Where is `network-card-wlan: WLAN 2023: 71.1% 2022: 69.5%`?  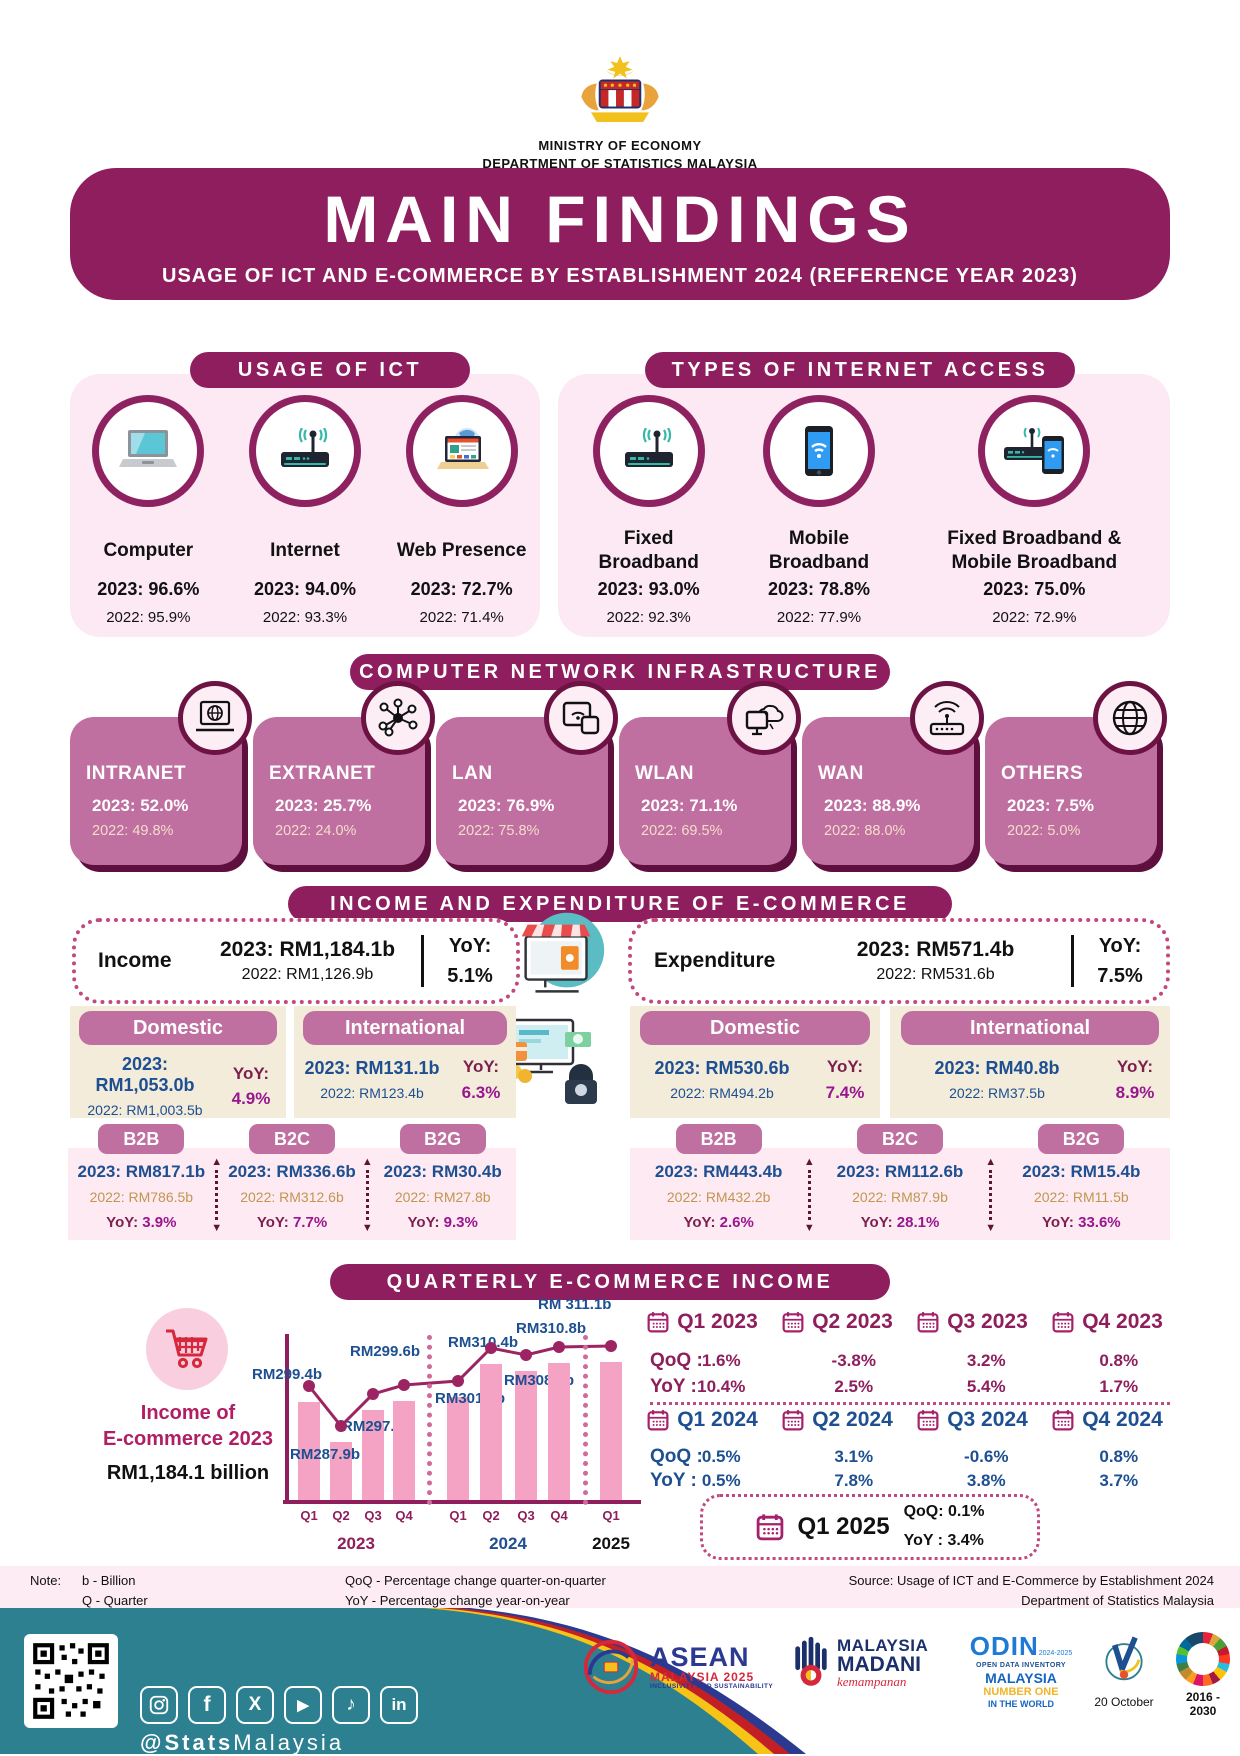 network-card-wlan: WLAN 2023: 71.1% 2022: 69.5% is located at coordinates (710, 773).